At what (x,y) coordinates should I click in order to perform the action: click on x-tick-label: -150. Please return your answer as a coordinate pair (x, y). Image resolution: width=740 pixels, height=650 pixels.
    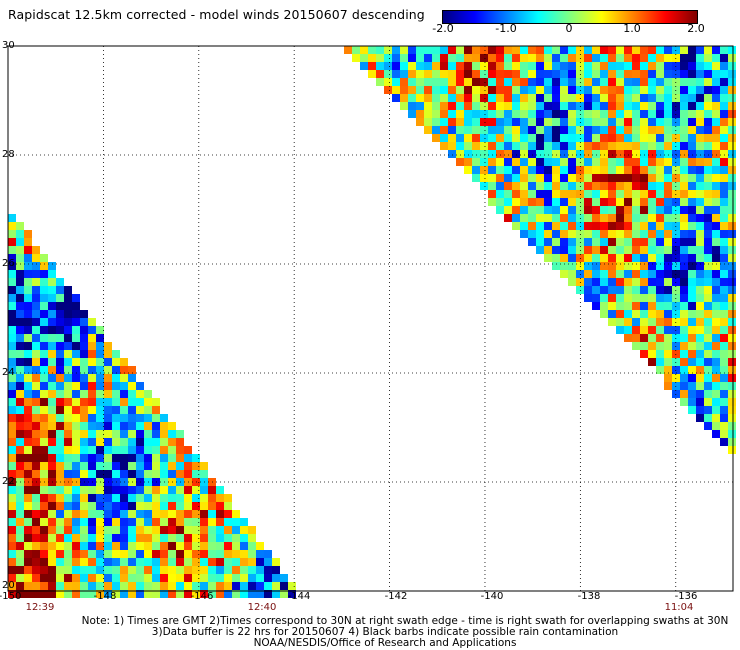
    Looking at the image, I should click on (11, 596).